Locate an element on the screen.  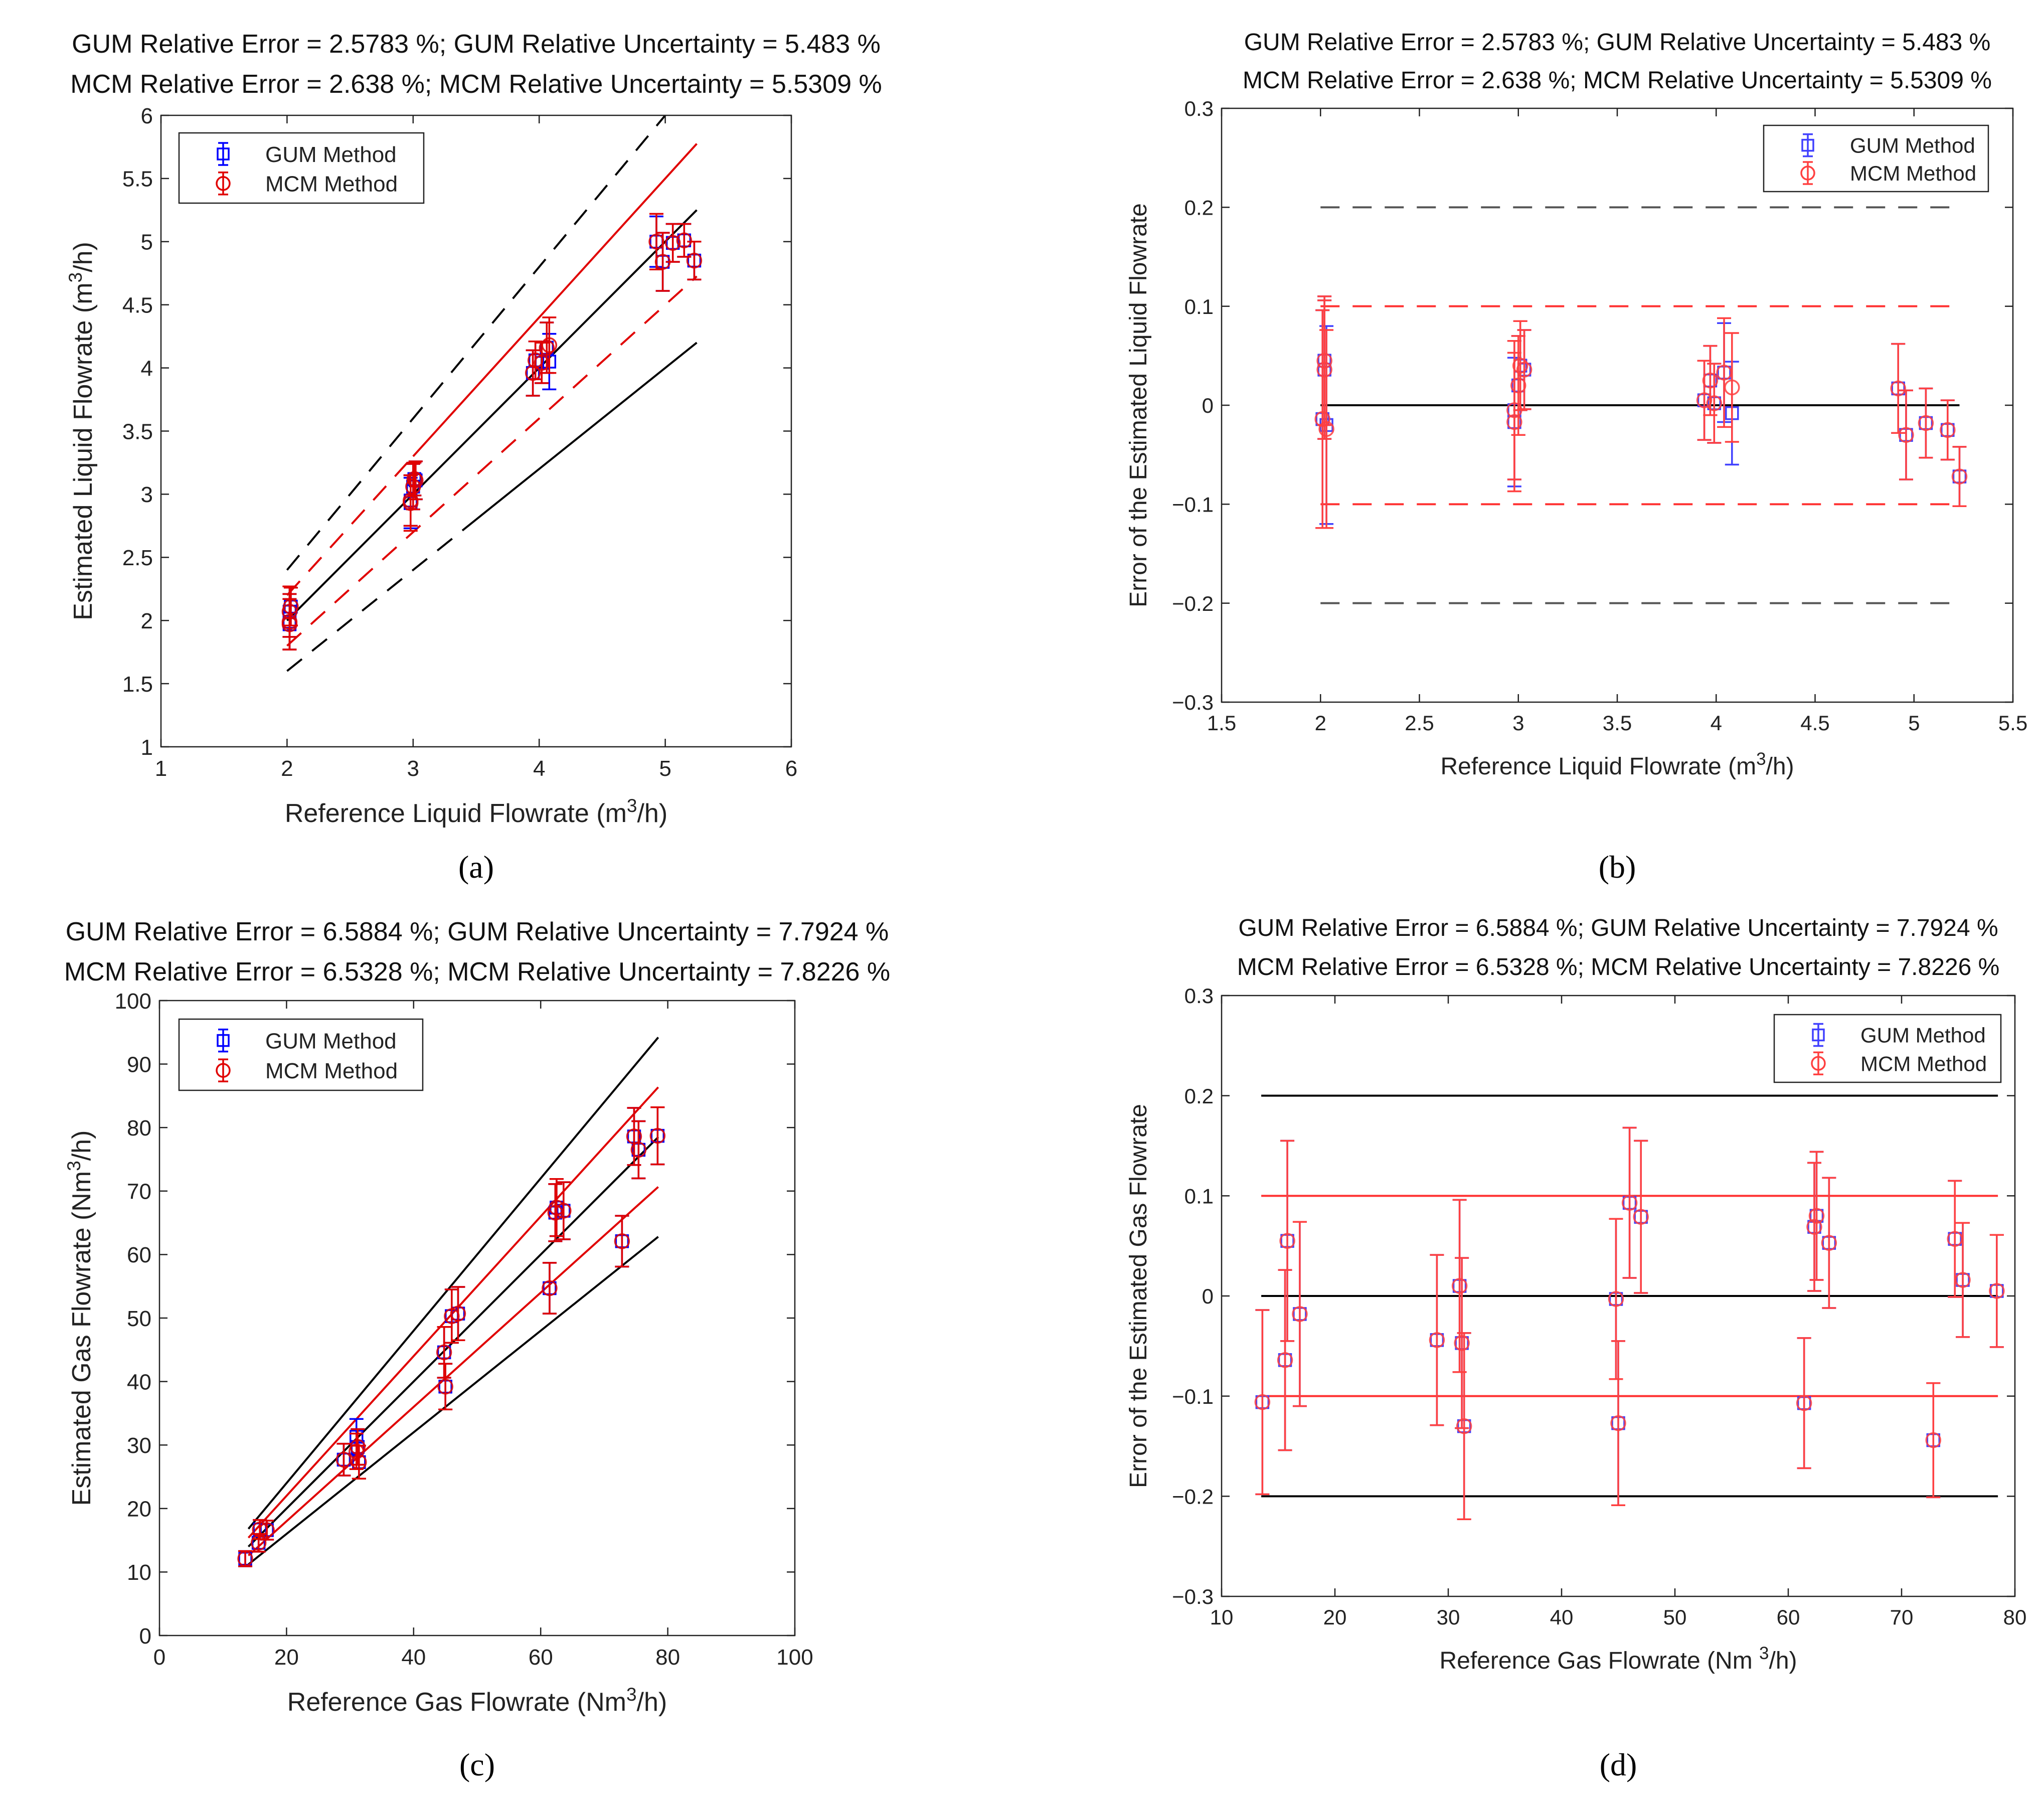
x-tick-label: 6 is located at coordinates (791, 768).